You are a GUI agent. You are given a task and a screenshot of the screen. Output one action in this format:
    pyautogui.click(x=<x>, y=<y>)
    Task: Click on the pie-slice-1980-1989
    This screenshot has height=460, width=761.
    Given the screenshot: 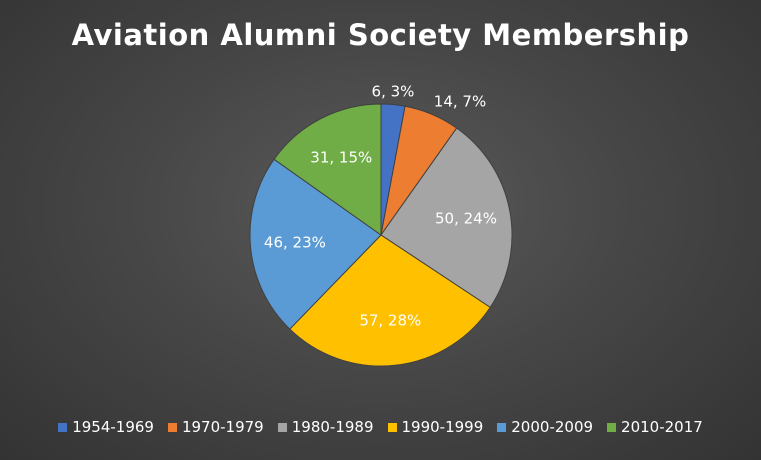 What is the action you would take?
    pyautogui.click(x=446, y=218)
    